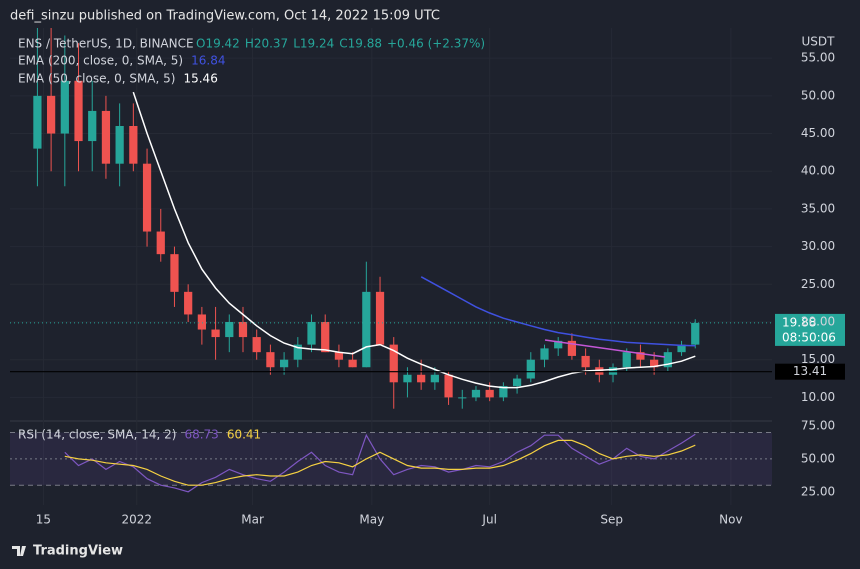 Image resolution: width=860 pixels, height=569 pixels. I want to click on x-tick-label: Nov, so click(730, 520).